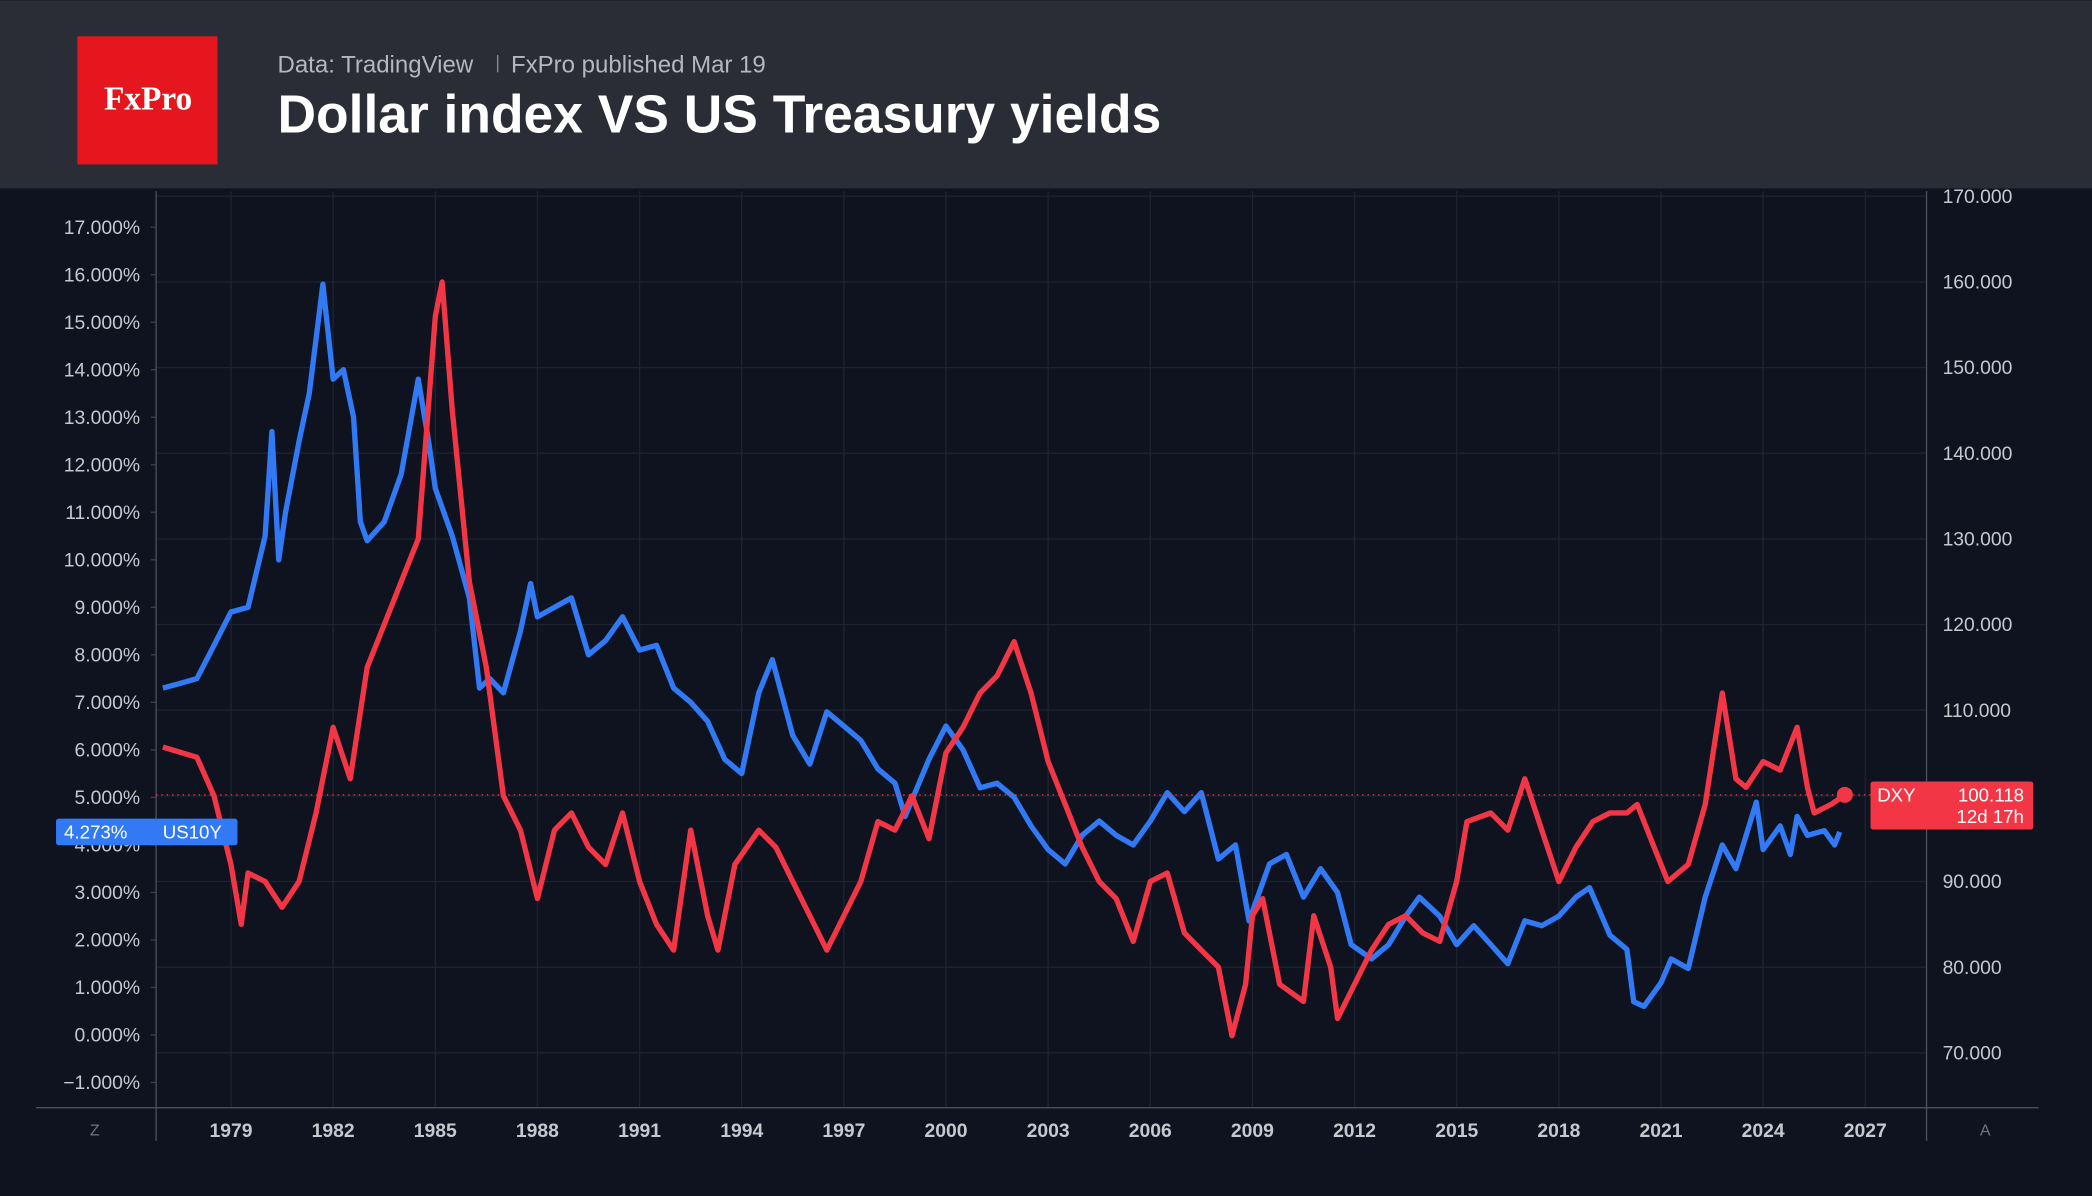 The width and height of the screenshot is (2092, 1196). Describe the element at coordinates (537, 1131) in the screenshot. I see `x-tick-label: 1988` at that location.